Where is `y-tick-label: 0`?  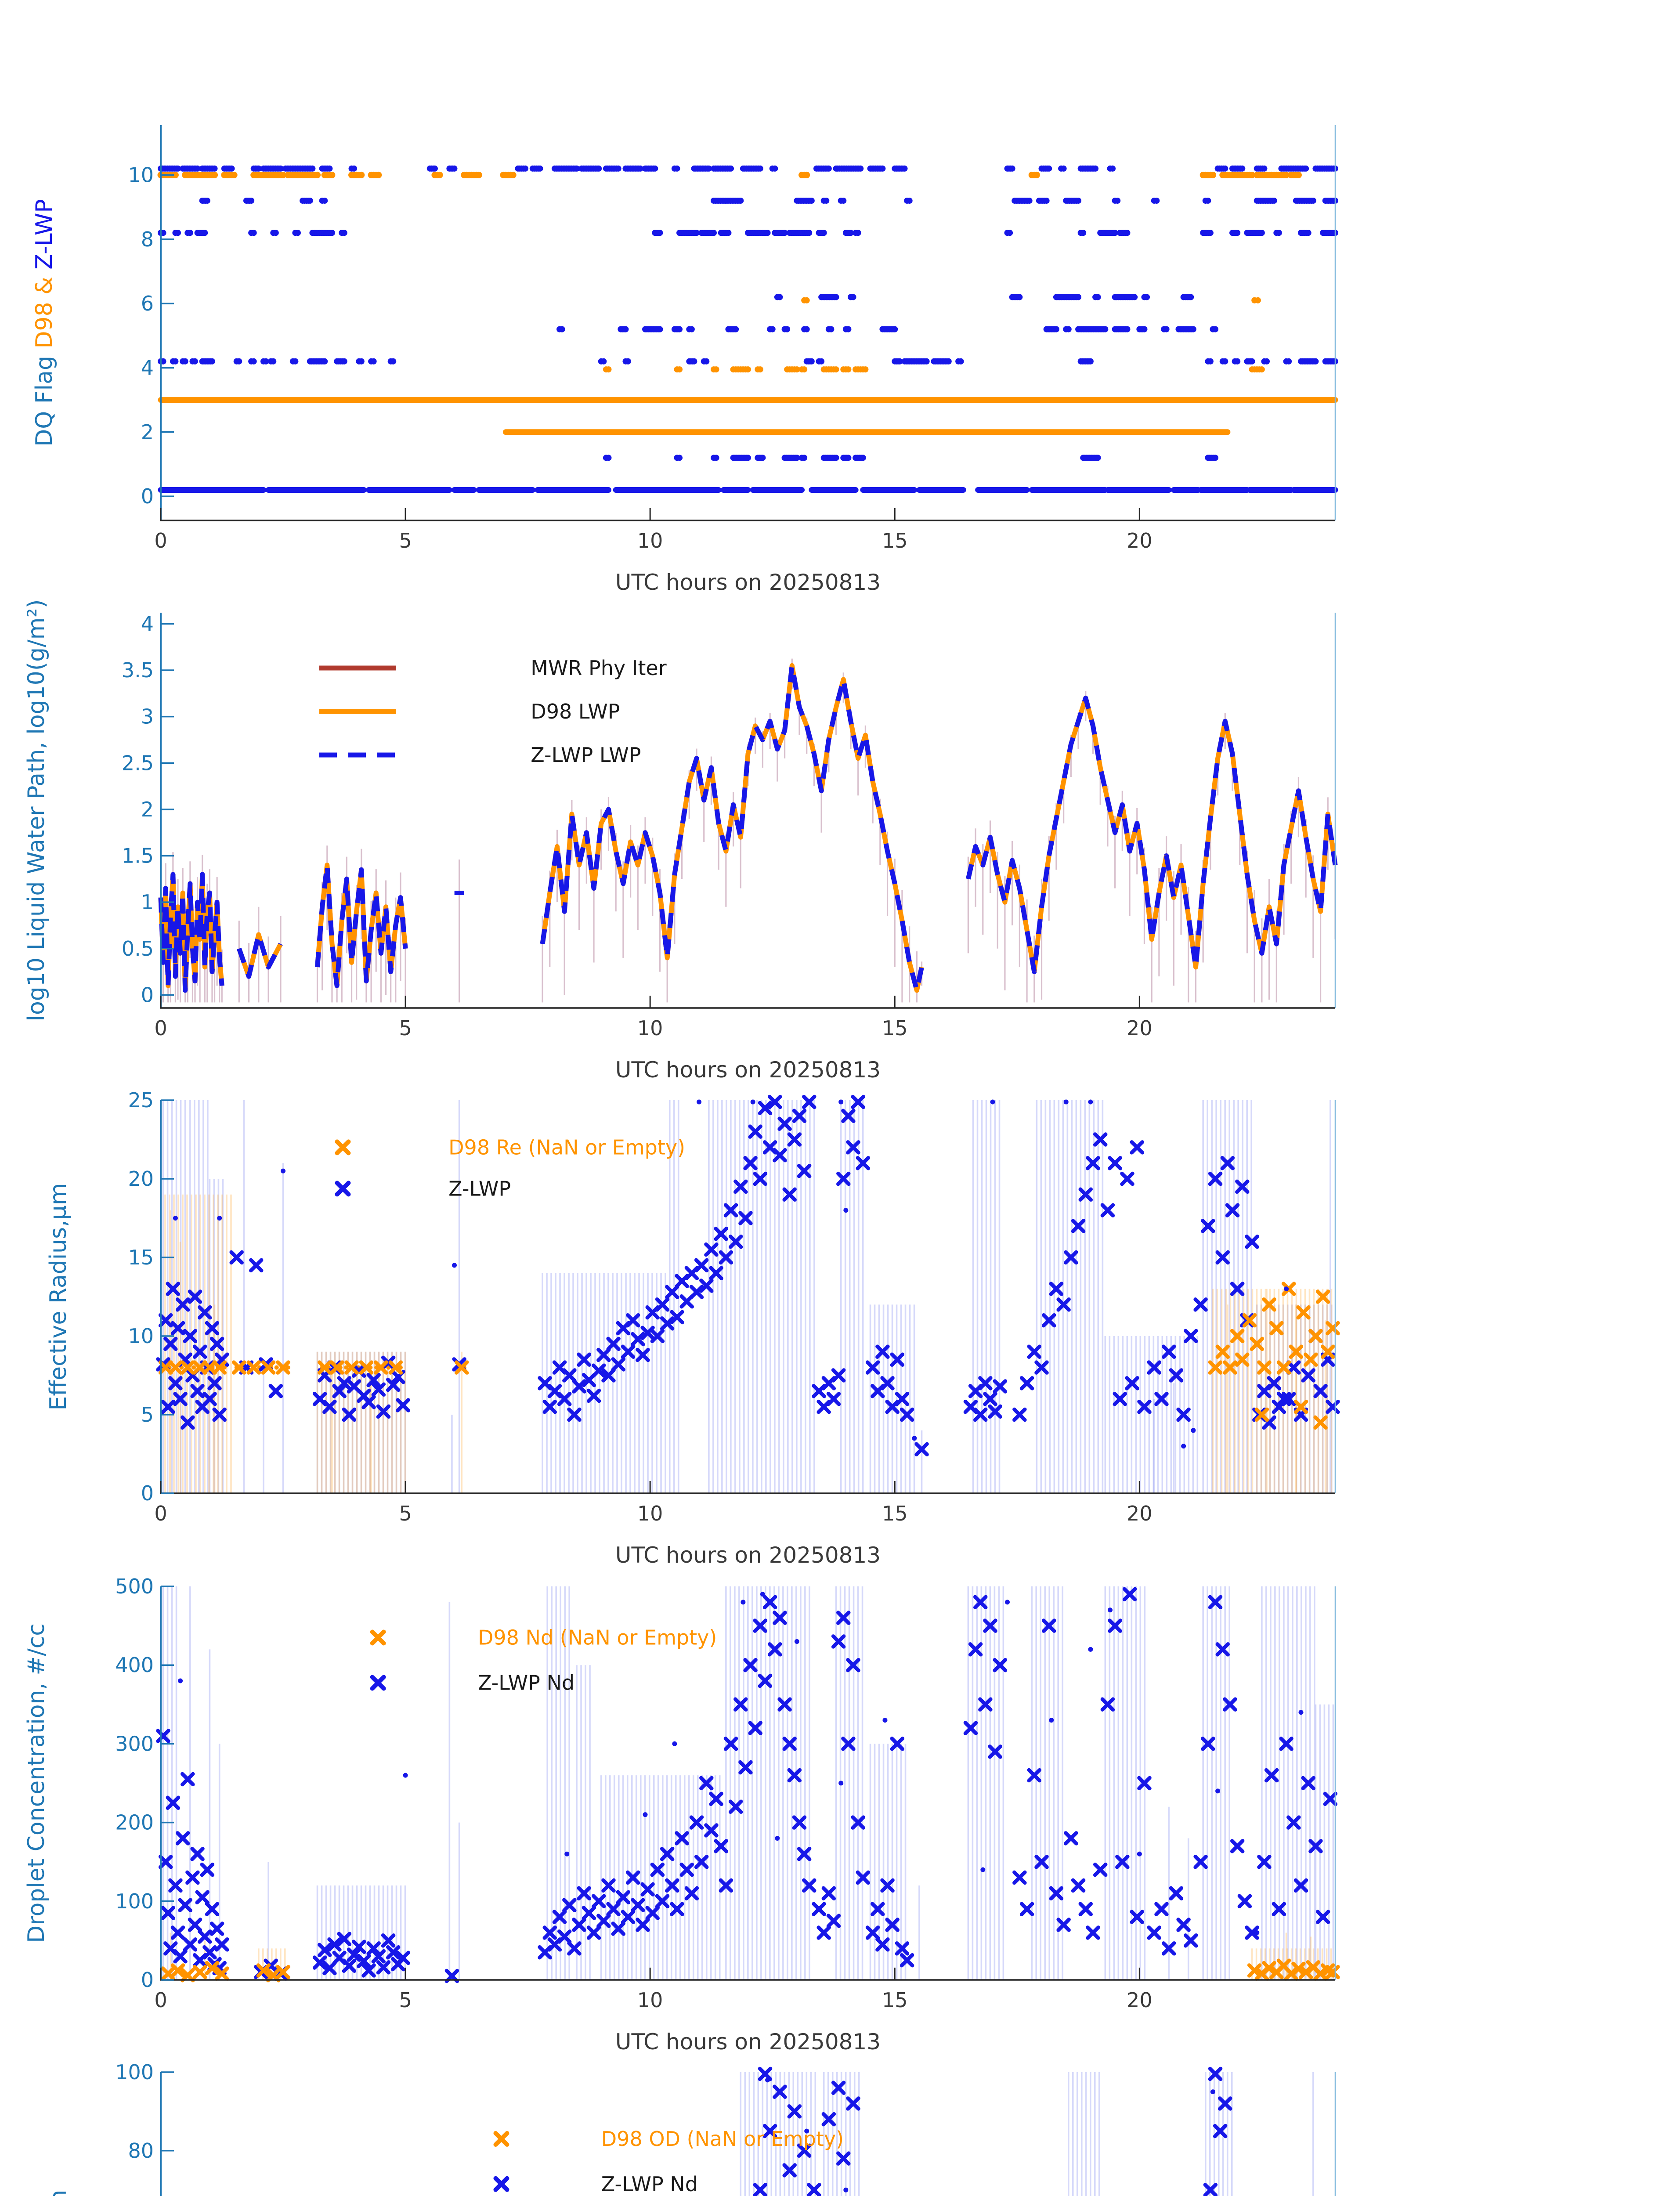 y-tick-label: 0 is located at coordinates (147, 496).